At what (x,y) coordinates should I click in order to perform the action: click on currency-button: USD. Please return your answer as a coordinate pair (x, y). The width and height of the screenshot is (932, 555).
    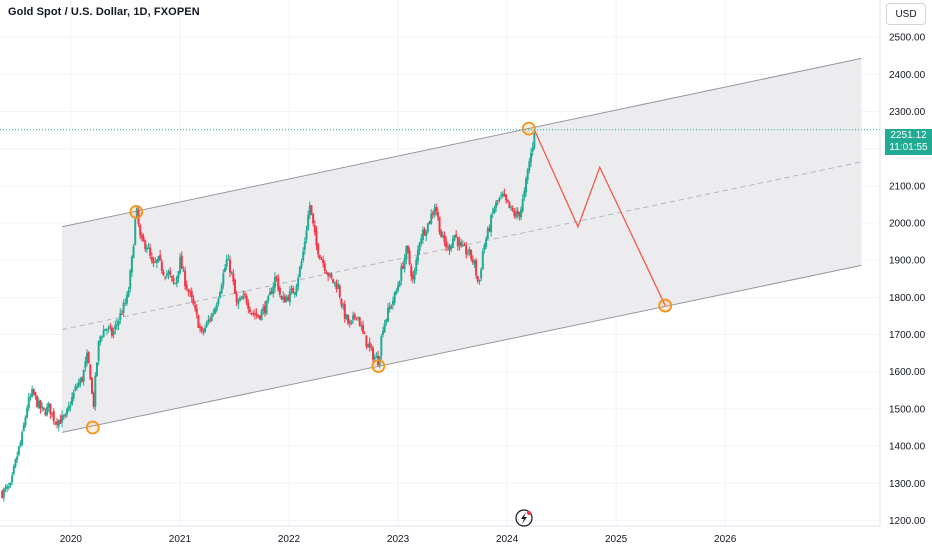
    Looking at the image, I should click on (906, 14).